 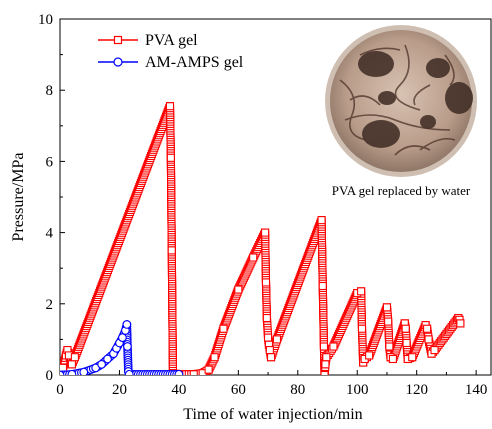 I want to click on y-tick-label: 0, so click(x=50, y=376).